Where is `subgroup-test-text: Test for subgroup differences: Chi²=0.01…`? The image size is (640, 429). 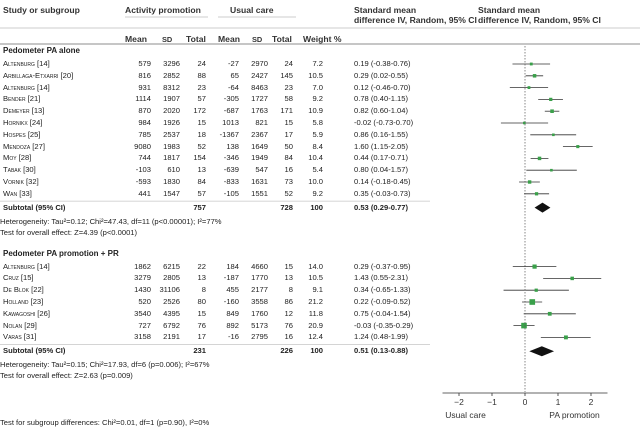 subgroup-test-text: Test for subgroup differences: Chi²=0.01… is located at coordinates (320, 423).